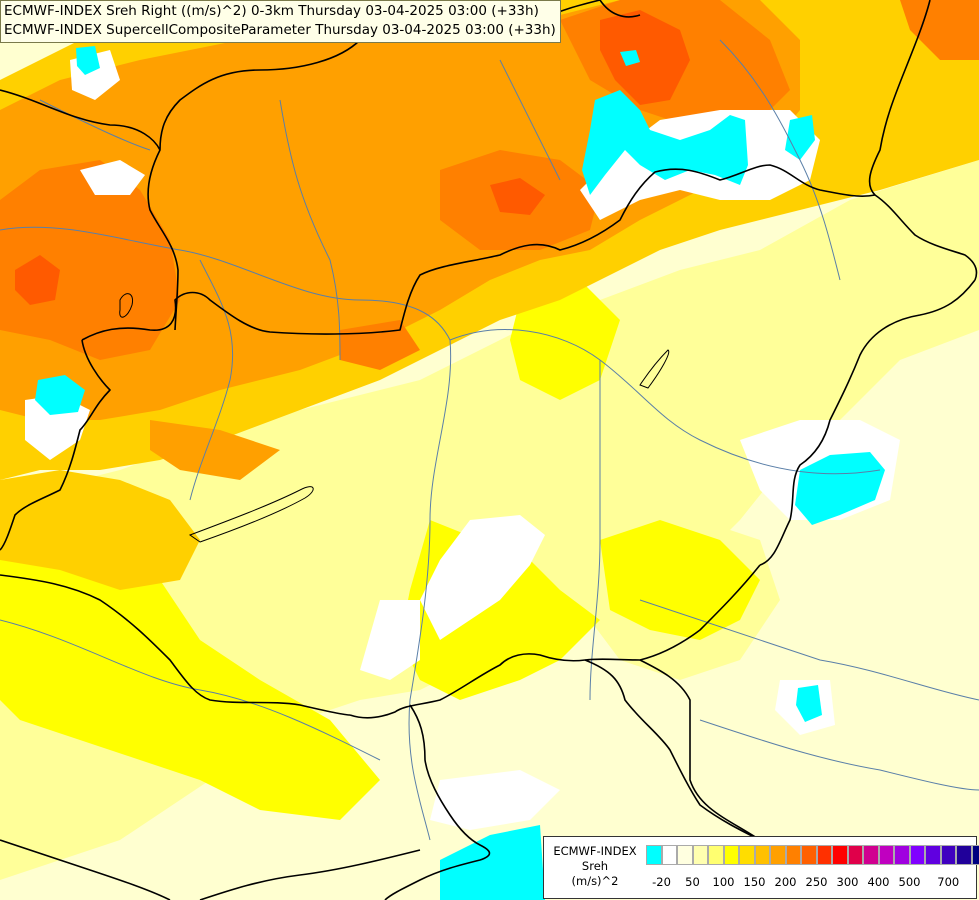 The width and height of the screenshot is (979, 900). I want to click on legend-title-line-2: Sreh, so click(595, 866).